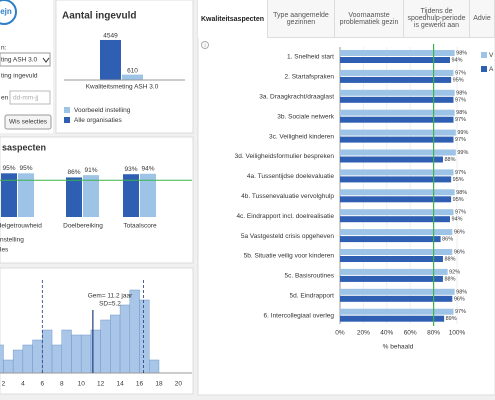  What do you see at coordinates (301, 19) in the screenshot?
I see `tab: Type aangemelde gezinnen` at bounding box center [301, 19].